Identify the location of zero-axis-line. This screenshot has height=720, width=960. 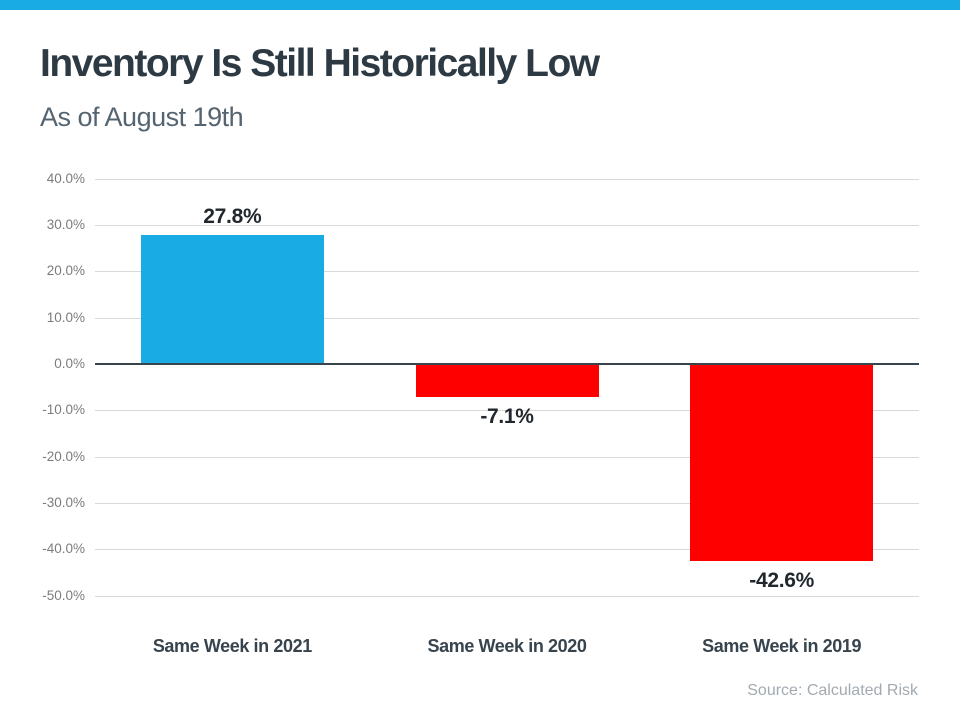
(507, 364).